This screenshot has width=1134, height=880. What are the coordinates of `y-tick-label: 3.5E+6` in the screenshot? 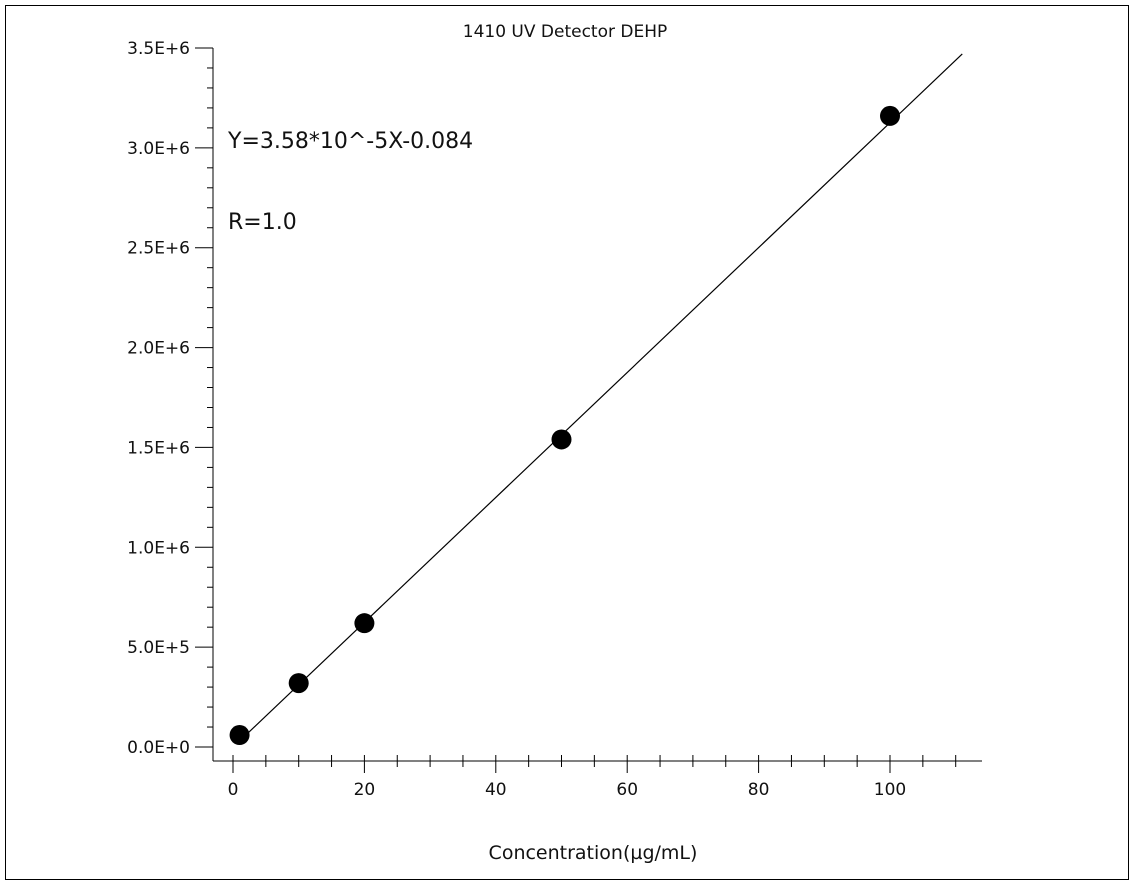 It's located at (158, 49).